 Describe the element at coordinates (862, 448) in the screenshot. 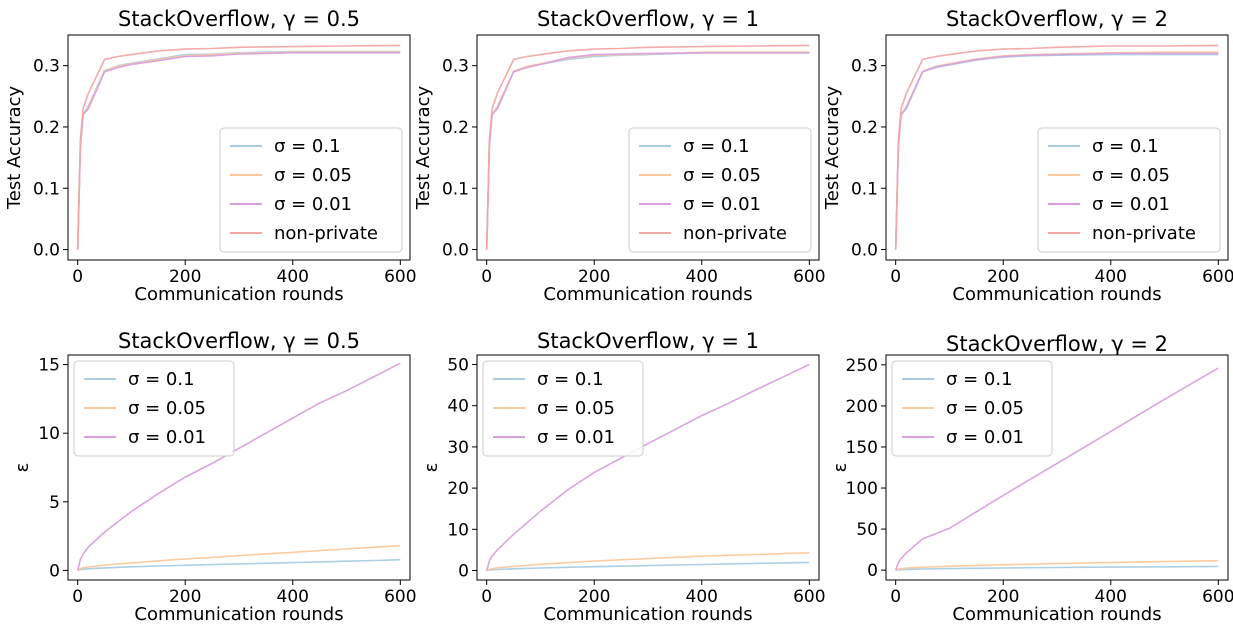

I see `y-tick-label: 150` at that location.